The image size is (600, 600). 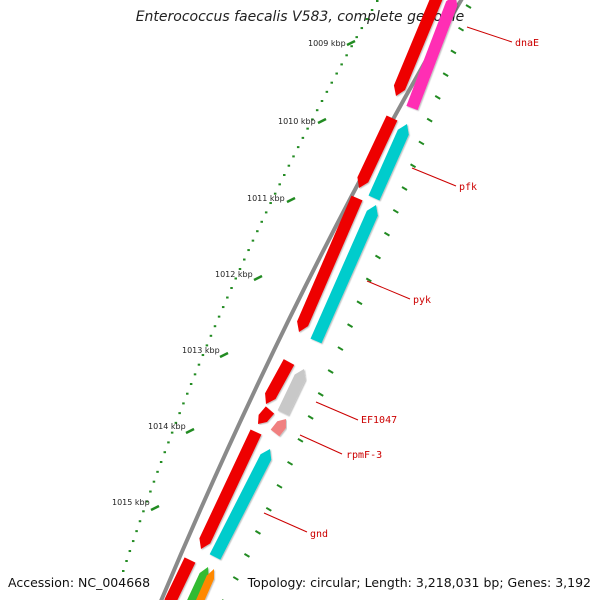 I want to click on kbp-tick-label: 1014 kbp, so click(x=167, y=426).